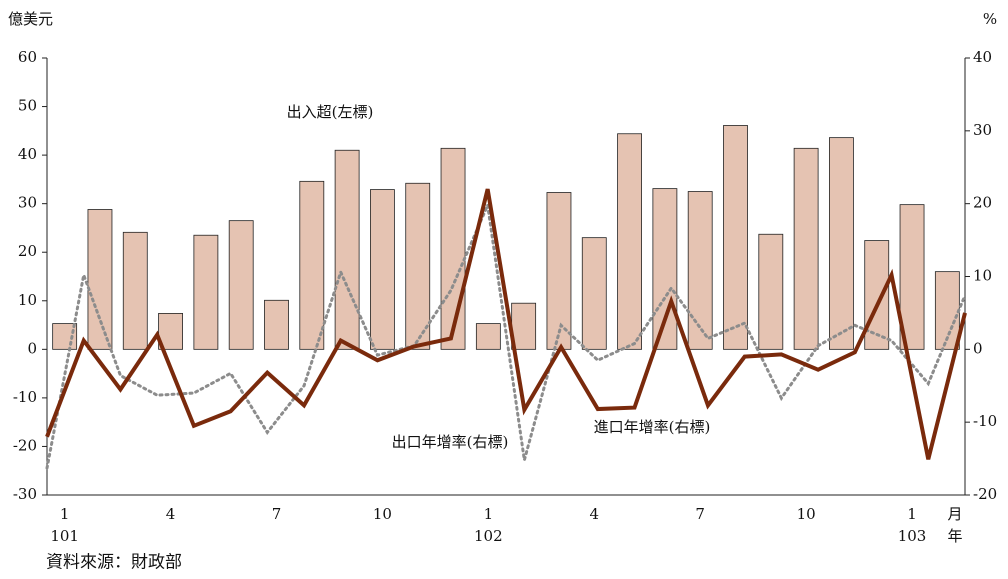 The height and width of the screenshot is (579, 1008). What do you see at coordinates (450, 442) in the screenshot?
I see `series-label: 出口年增率(右標)` at bounding box center [450, 442].